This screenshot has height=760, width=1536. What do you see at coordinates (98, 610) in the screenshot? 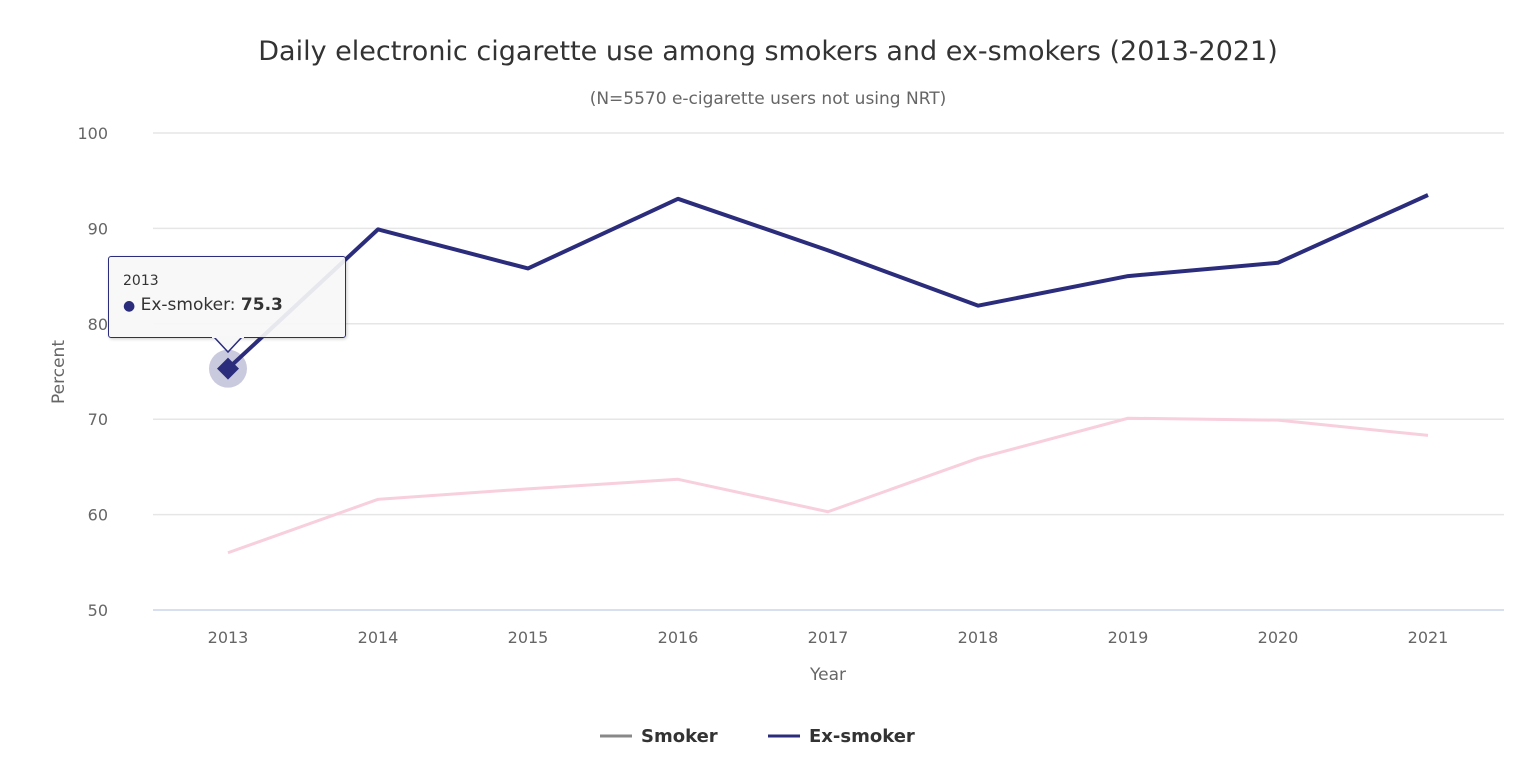
I see `y-tick-label: 50` at bounding box center [98, 610].